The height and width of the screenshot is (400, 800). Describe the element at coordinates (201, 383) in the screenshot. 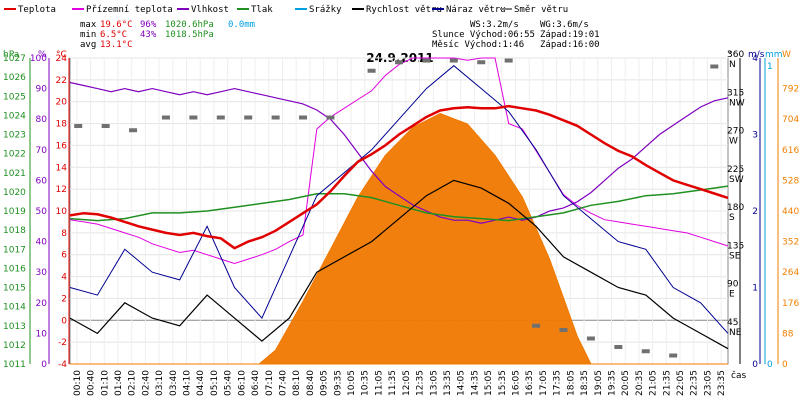

I see `time-tick: 04:40` at that location.